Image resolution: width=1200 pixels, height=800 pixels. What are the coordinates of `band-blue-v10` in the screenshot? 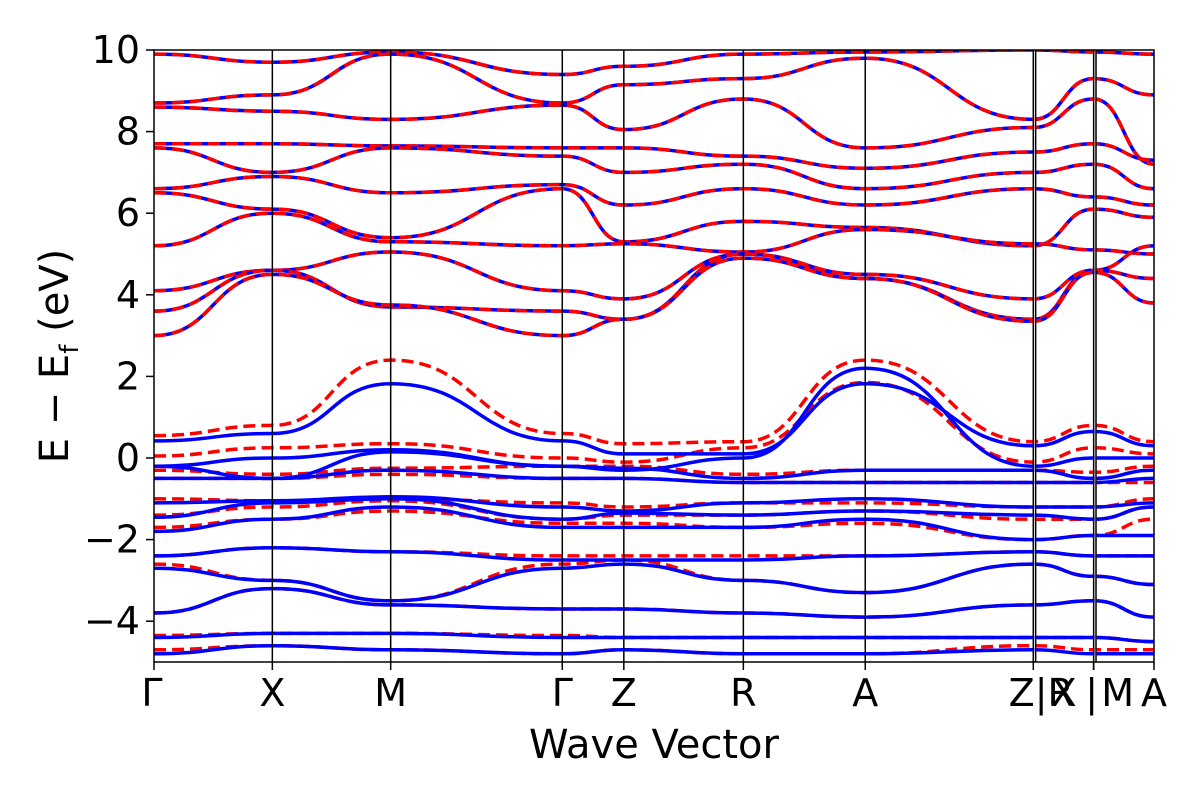 It's located at (654, 637).